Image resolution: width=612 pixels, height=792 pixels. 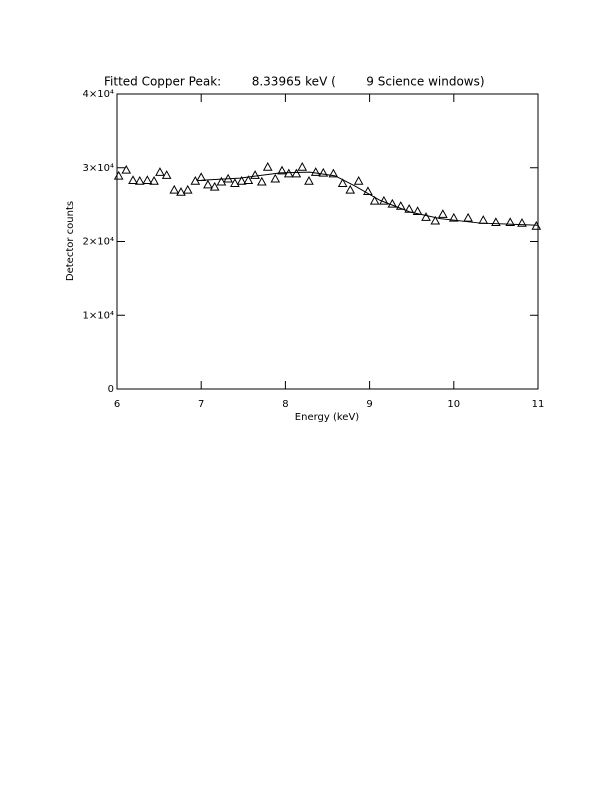 I want to click on y-tick-label: 3×10⁴, so click(x=98, y=168).